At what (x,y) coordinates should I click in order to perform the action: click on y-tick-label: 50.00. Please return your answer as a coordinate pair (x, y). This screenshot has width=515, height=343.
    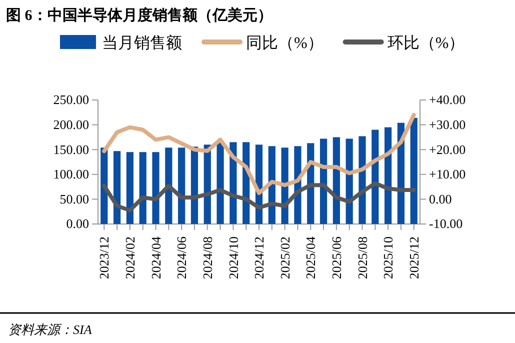
    Looking at the image, I should click on (74, 198).